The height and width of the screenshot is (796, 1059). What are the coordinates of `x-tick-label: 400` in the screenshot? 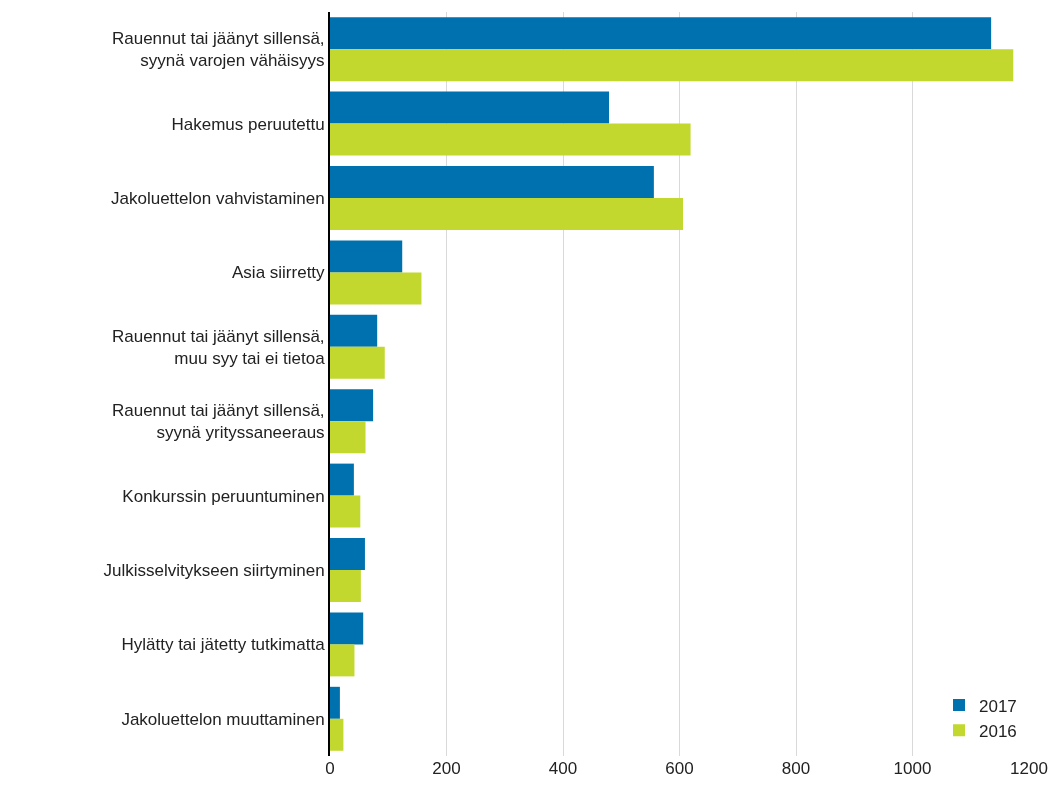 It's located at (563, 768).